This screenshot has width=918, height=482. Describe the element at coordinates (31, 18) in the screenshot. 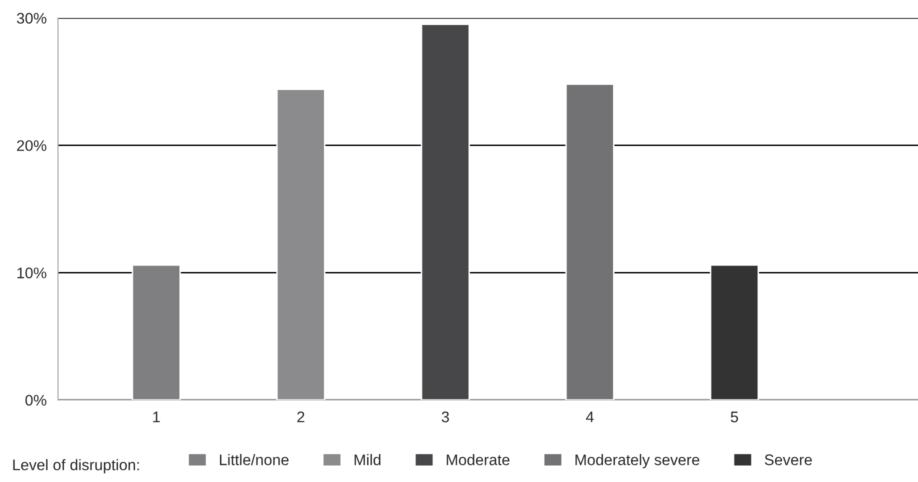

I see `y-tick-label: 30%` at that location.